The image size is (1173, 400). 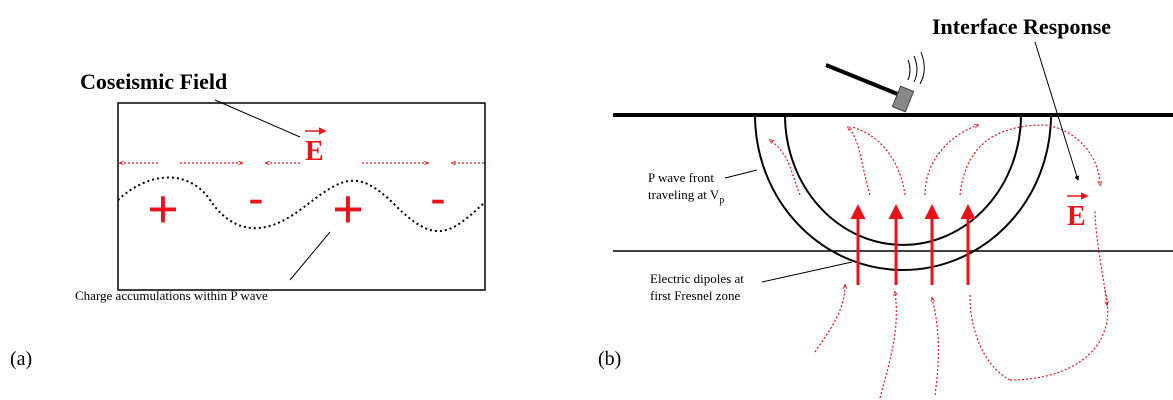 I want to click on wavefront-outer, so click(x=903, y=192).